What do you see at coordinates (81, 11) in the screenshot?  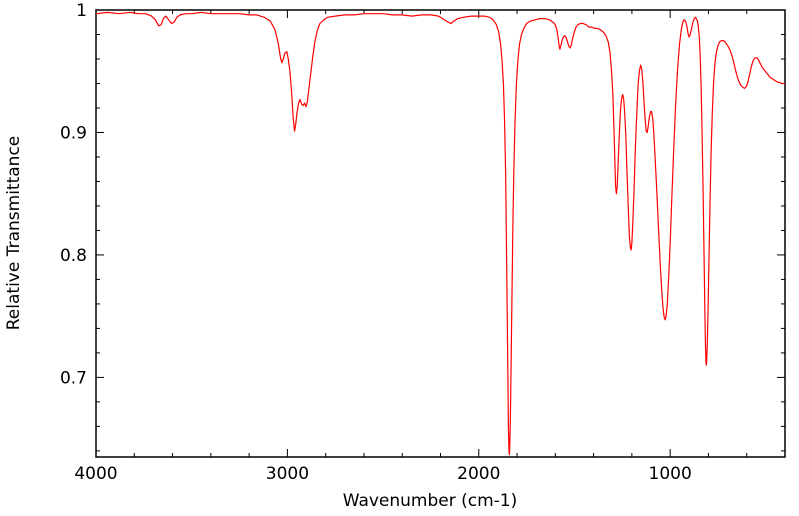 I see `y-tick-label: 1` at bounding box center [81, 11].